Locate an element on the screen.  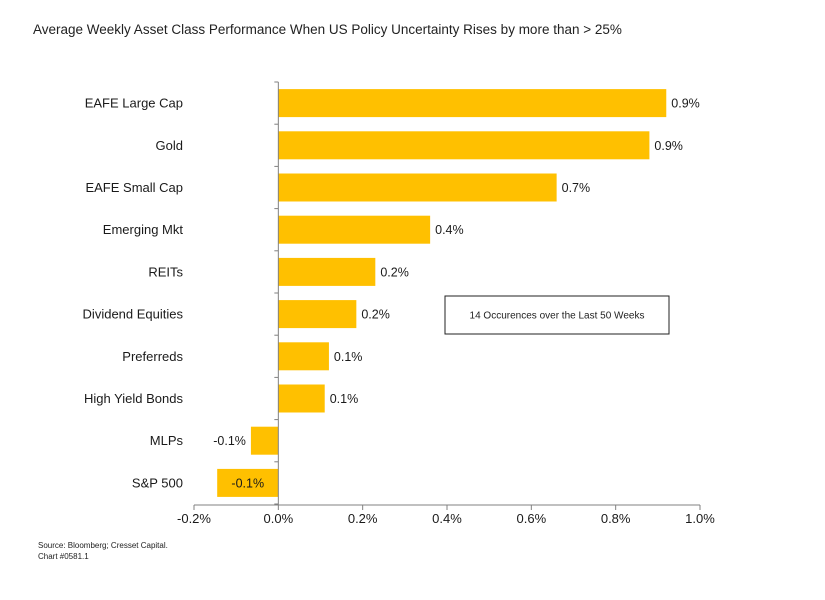
category-label: EAFE Small Cap is located at coordinates (134, 187).